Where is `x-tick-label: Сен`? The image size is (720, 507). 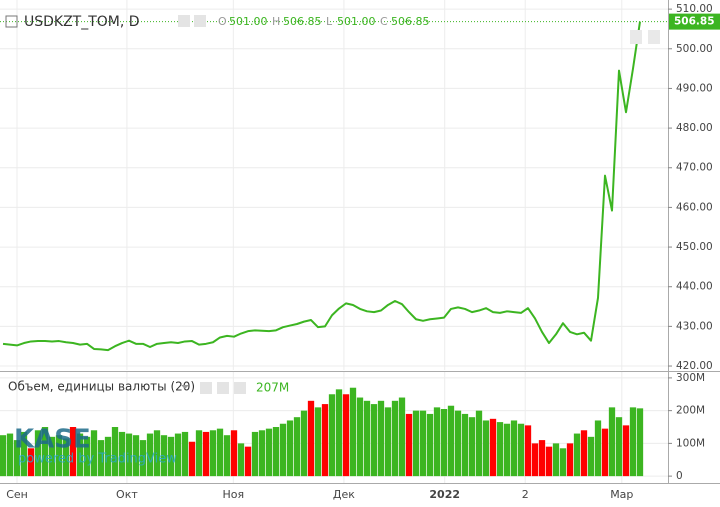
x-tick-label: Сен is located at coordinates (17, 494).